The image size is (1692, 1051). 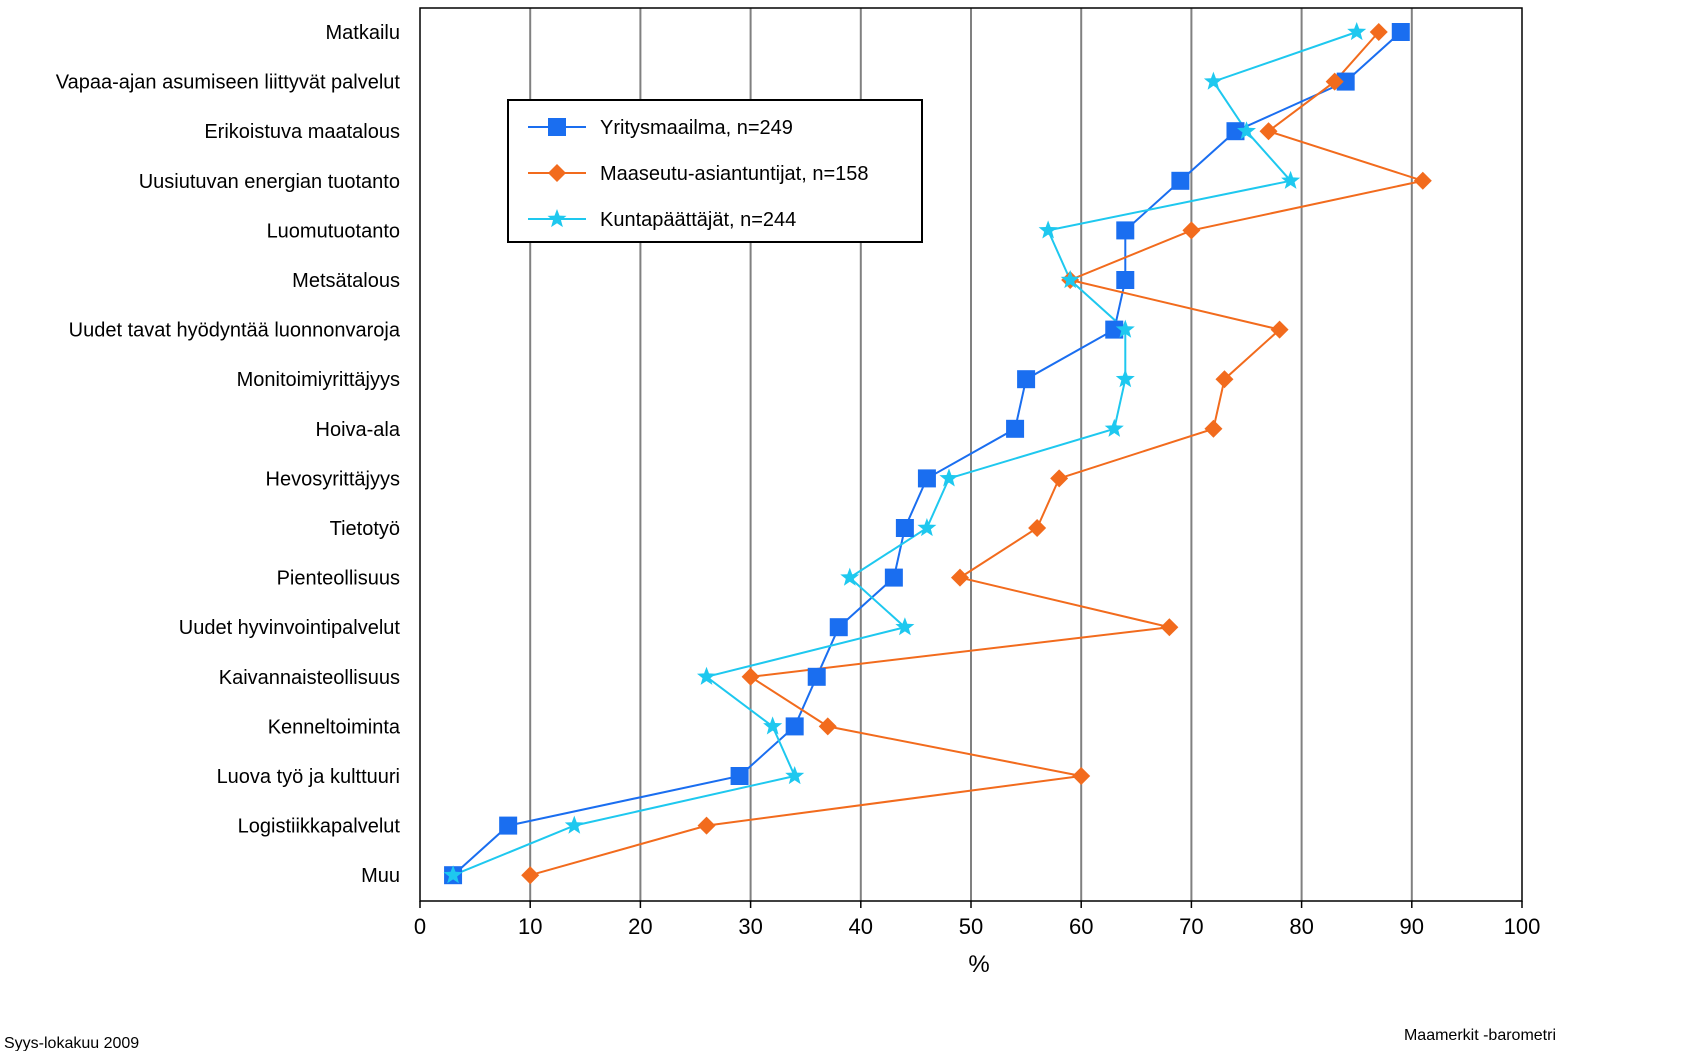 I want to click on category-label: Hevosyrittäjyys, so click(x=333, y=479).